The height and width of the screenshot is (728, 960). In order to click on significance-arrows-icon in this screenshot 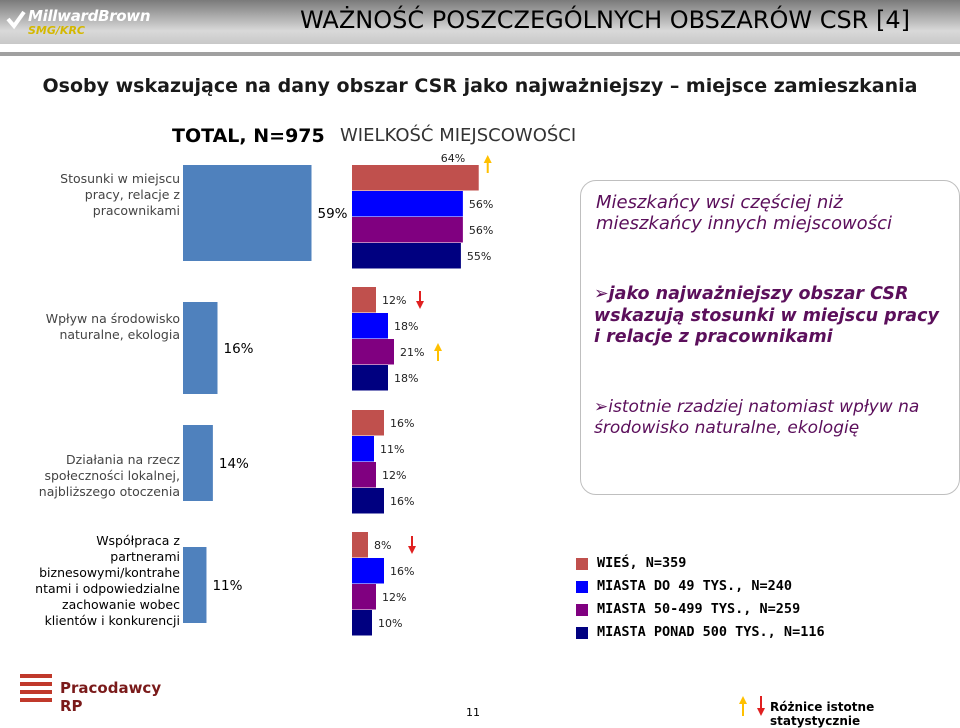, I will do `click(752, 706)`.